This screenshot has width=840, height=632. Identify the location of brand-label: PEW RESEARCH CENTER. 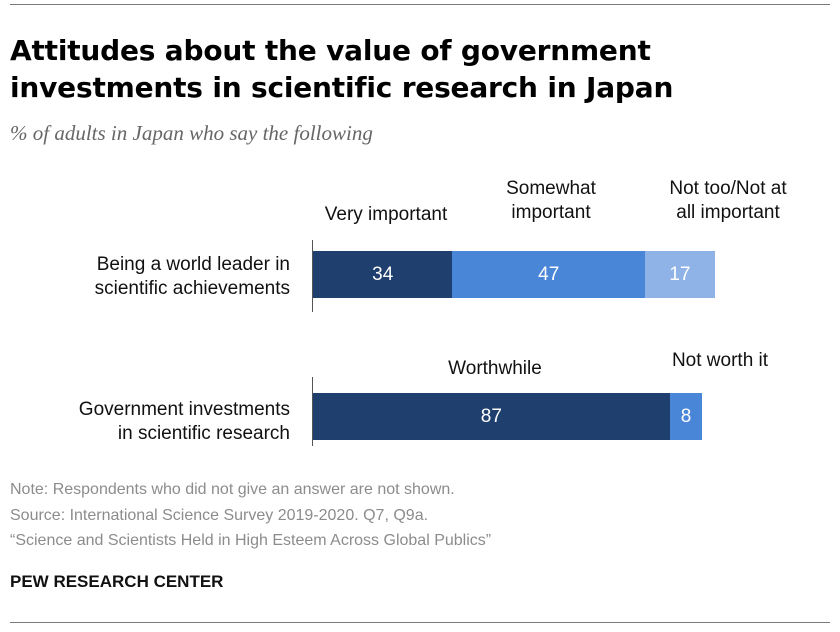
(117, 581).